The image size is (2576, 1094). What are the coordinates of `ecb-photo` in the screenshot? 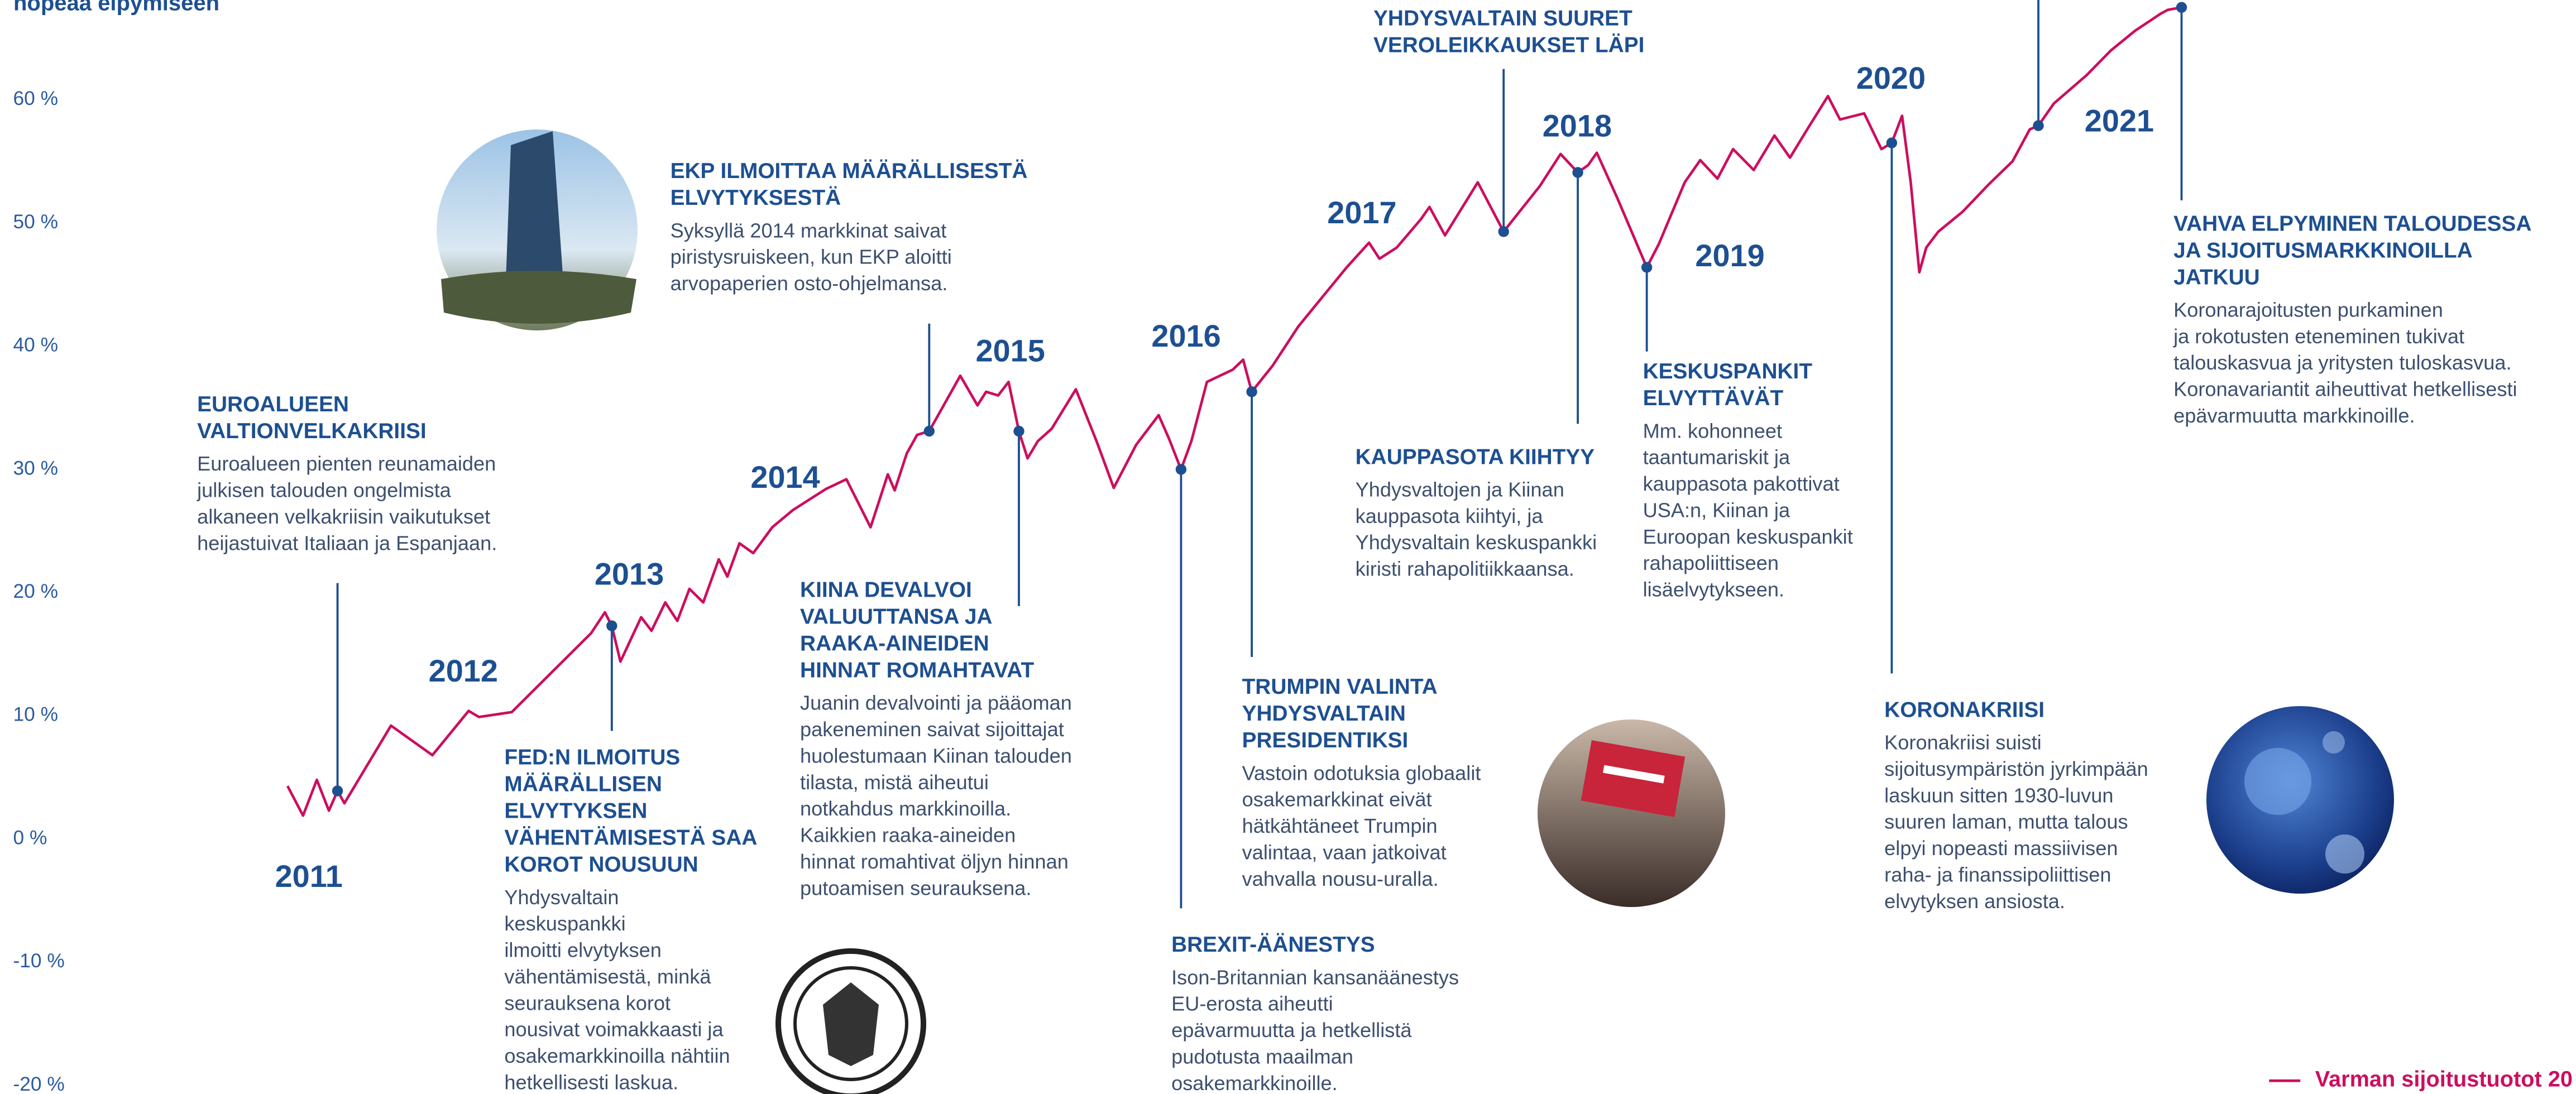 It's located at (537, 229).